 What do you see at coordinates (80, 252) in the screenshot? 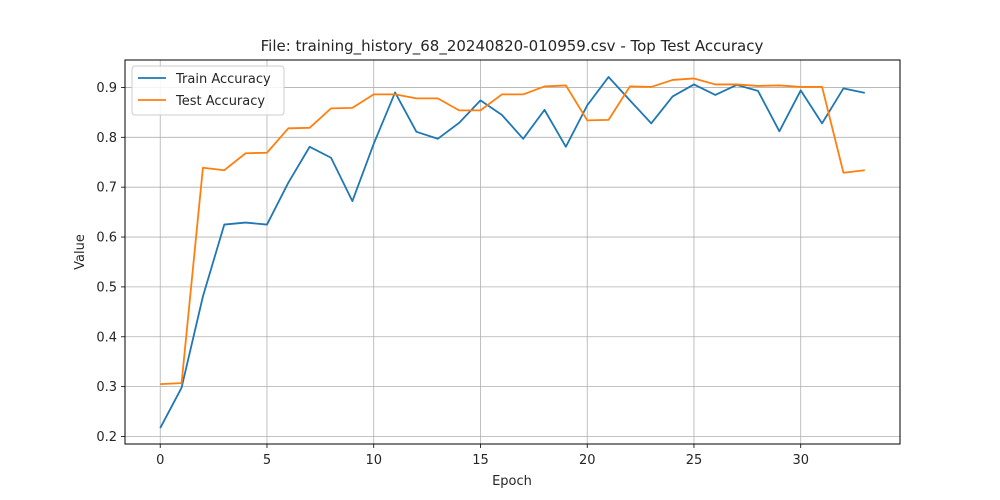
I see `y-axis-label: Value` at bounding box center [80, 252].